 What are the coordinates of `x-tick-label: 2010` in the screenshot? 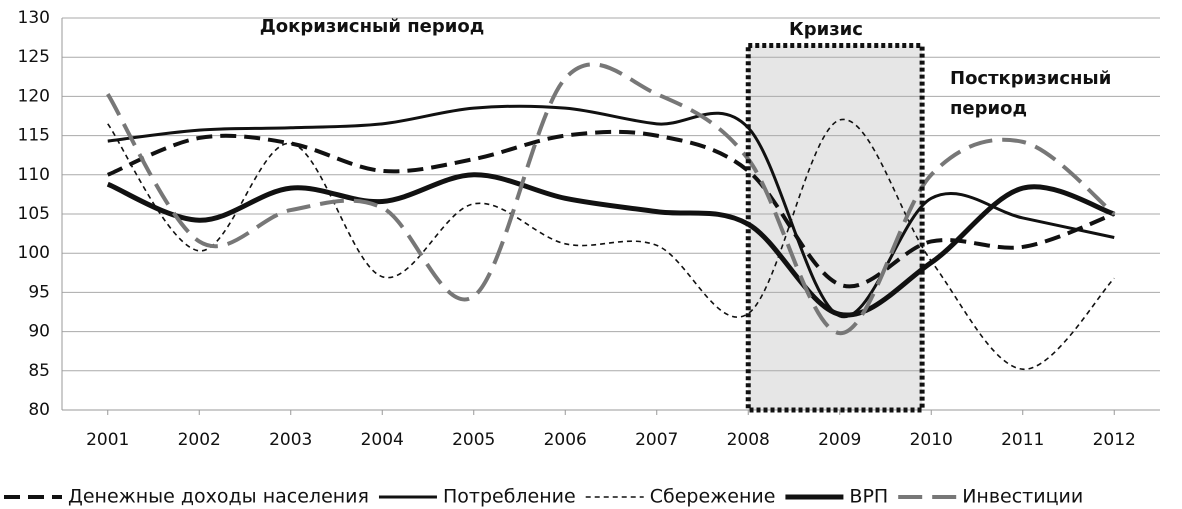 It's located at (931, 440).